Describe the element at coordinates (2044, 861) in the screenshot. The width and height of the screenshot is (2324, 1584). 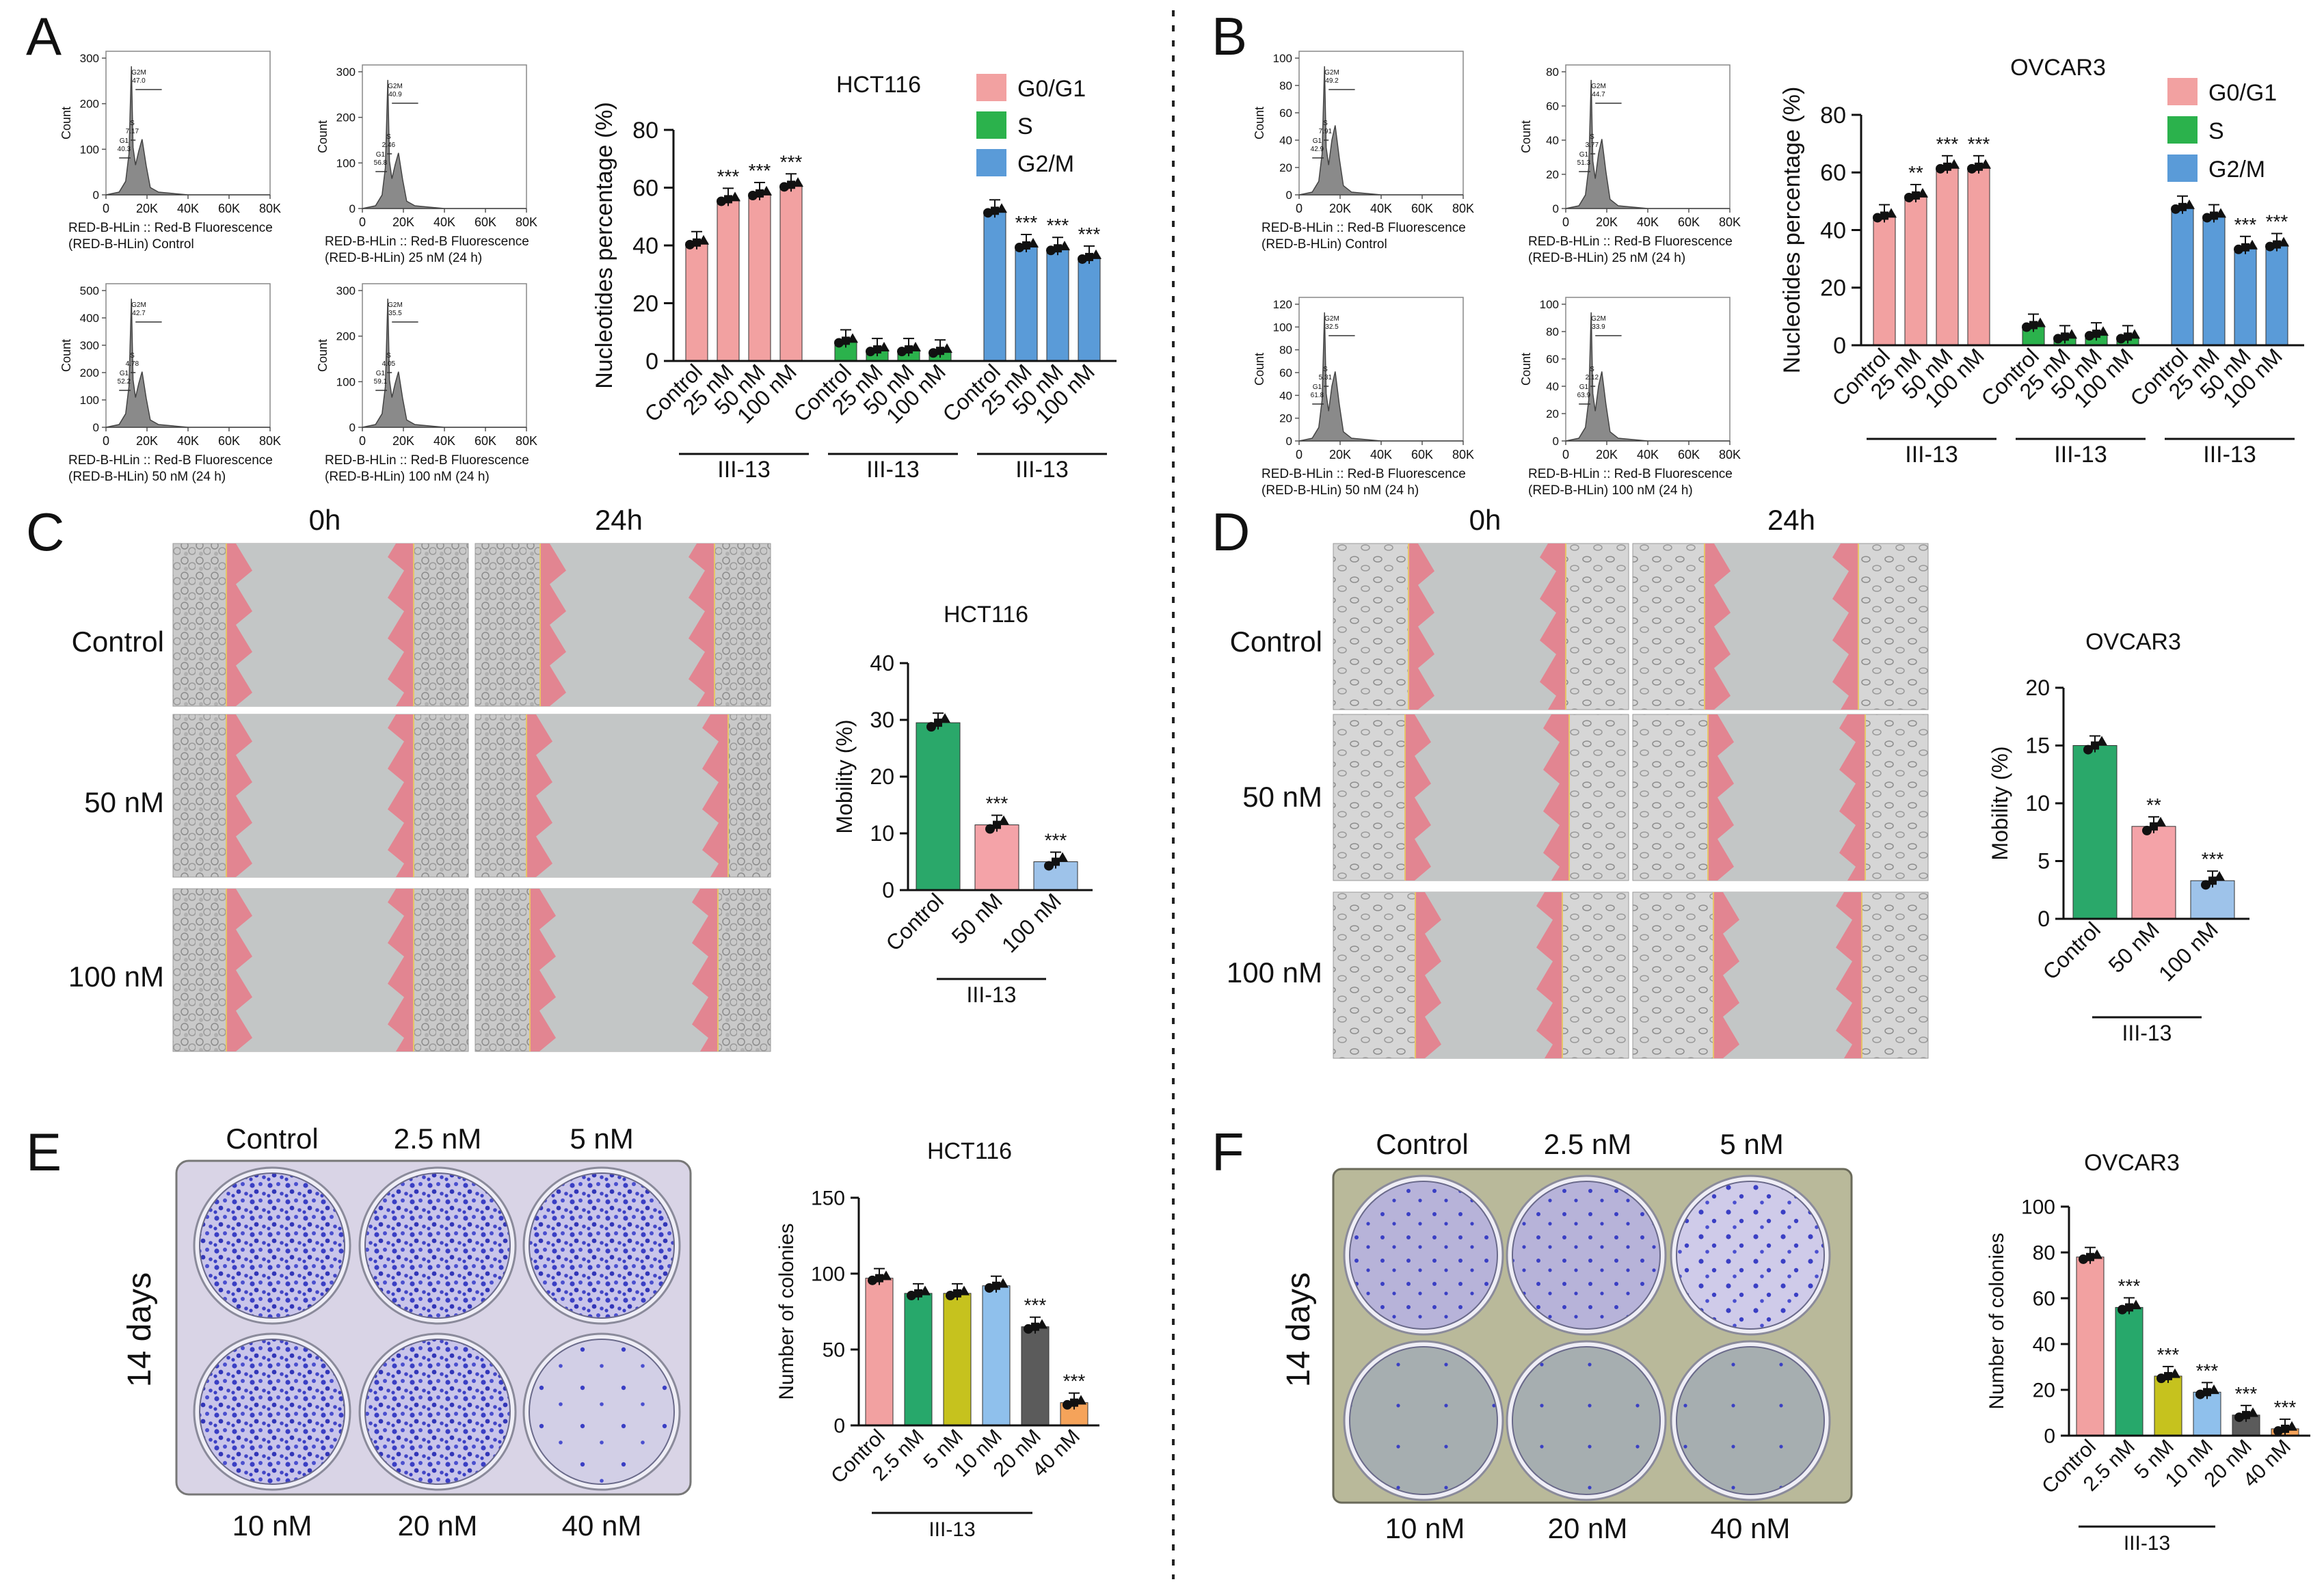
I see `y-tick-label: 5` at that location.